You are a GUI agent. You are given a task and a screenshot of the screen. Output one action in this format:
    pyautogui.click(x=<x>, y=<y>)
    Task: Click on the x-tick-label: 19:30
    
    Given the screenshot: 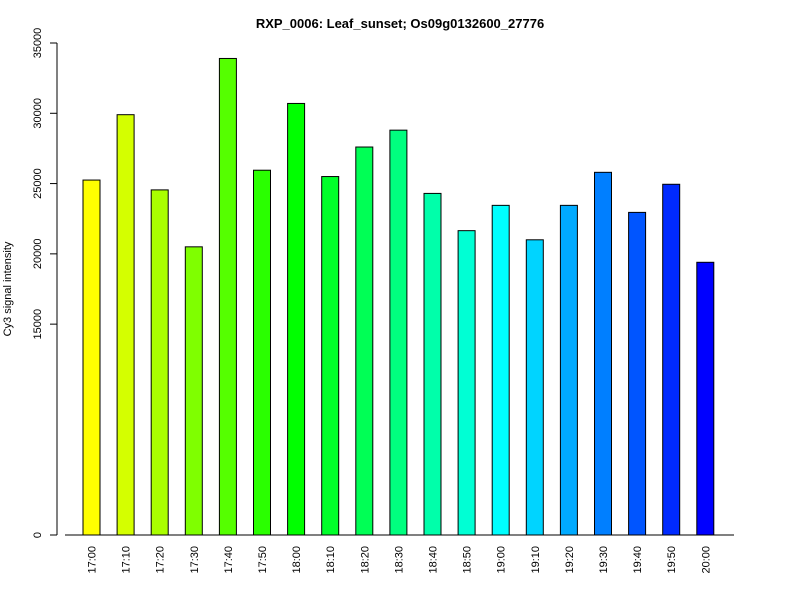 What is the action you would take?
    pyautogui.click(x=604, y=560)
    